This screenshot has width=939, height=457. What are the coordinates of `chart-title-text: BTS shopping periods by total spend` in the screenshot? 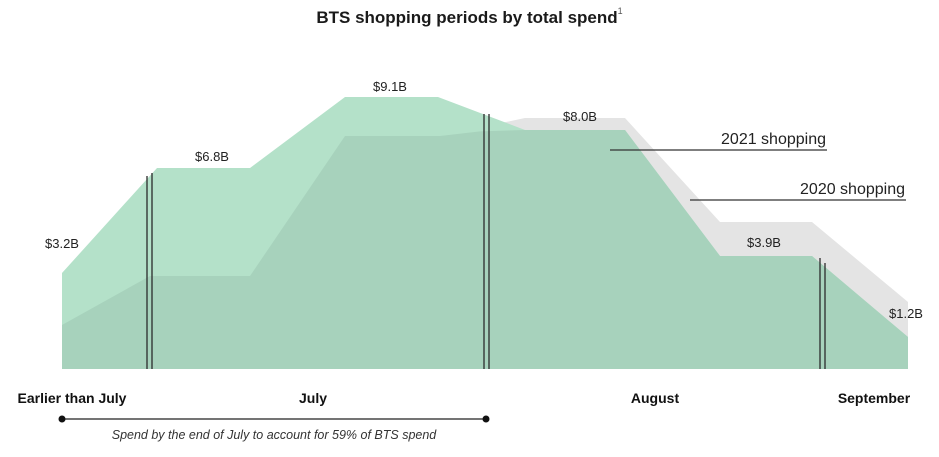 It's located at (467, 17).